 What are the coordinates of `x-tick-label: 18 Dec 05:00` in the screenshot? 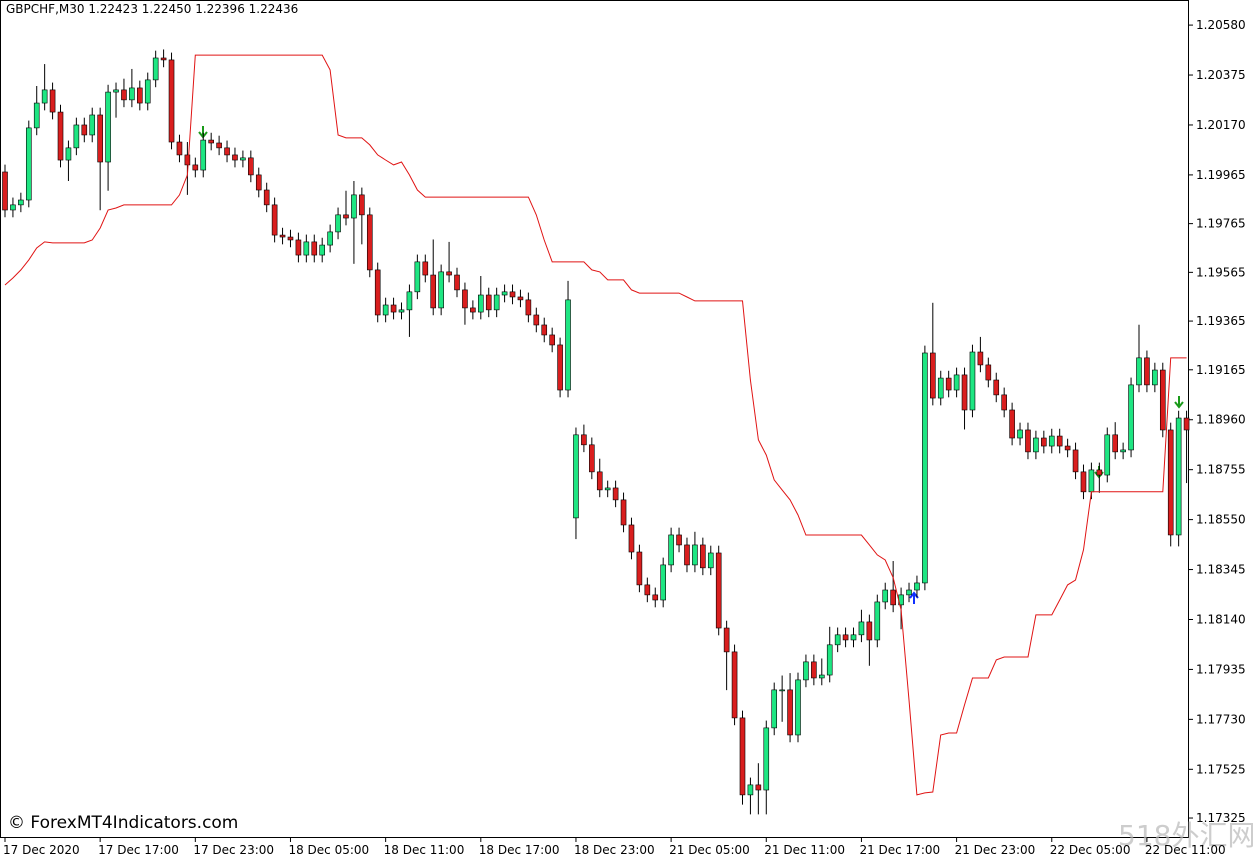 It's located at (328, 850).